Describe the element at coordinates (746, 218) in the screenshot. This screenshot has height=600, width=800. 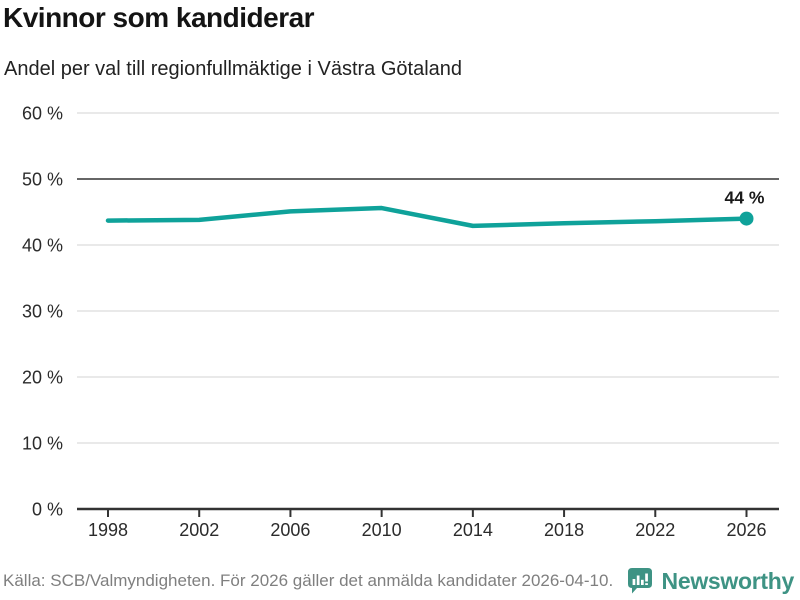
I see `end-point-marker` at that location.